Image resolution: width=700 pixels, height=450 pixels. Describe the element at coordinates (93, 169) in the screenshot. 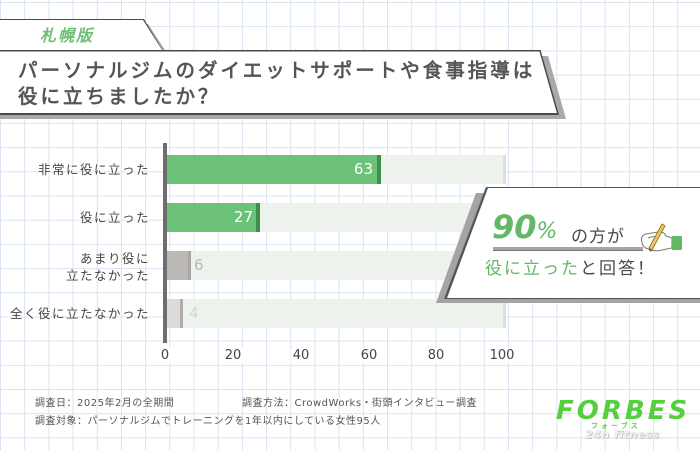

I see `category-label-very-helpful: 非常に役に立った` at that location.